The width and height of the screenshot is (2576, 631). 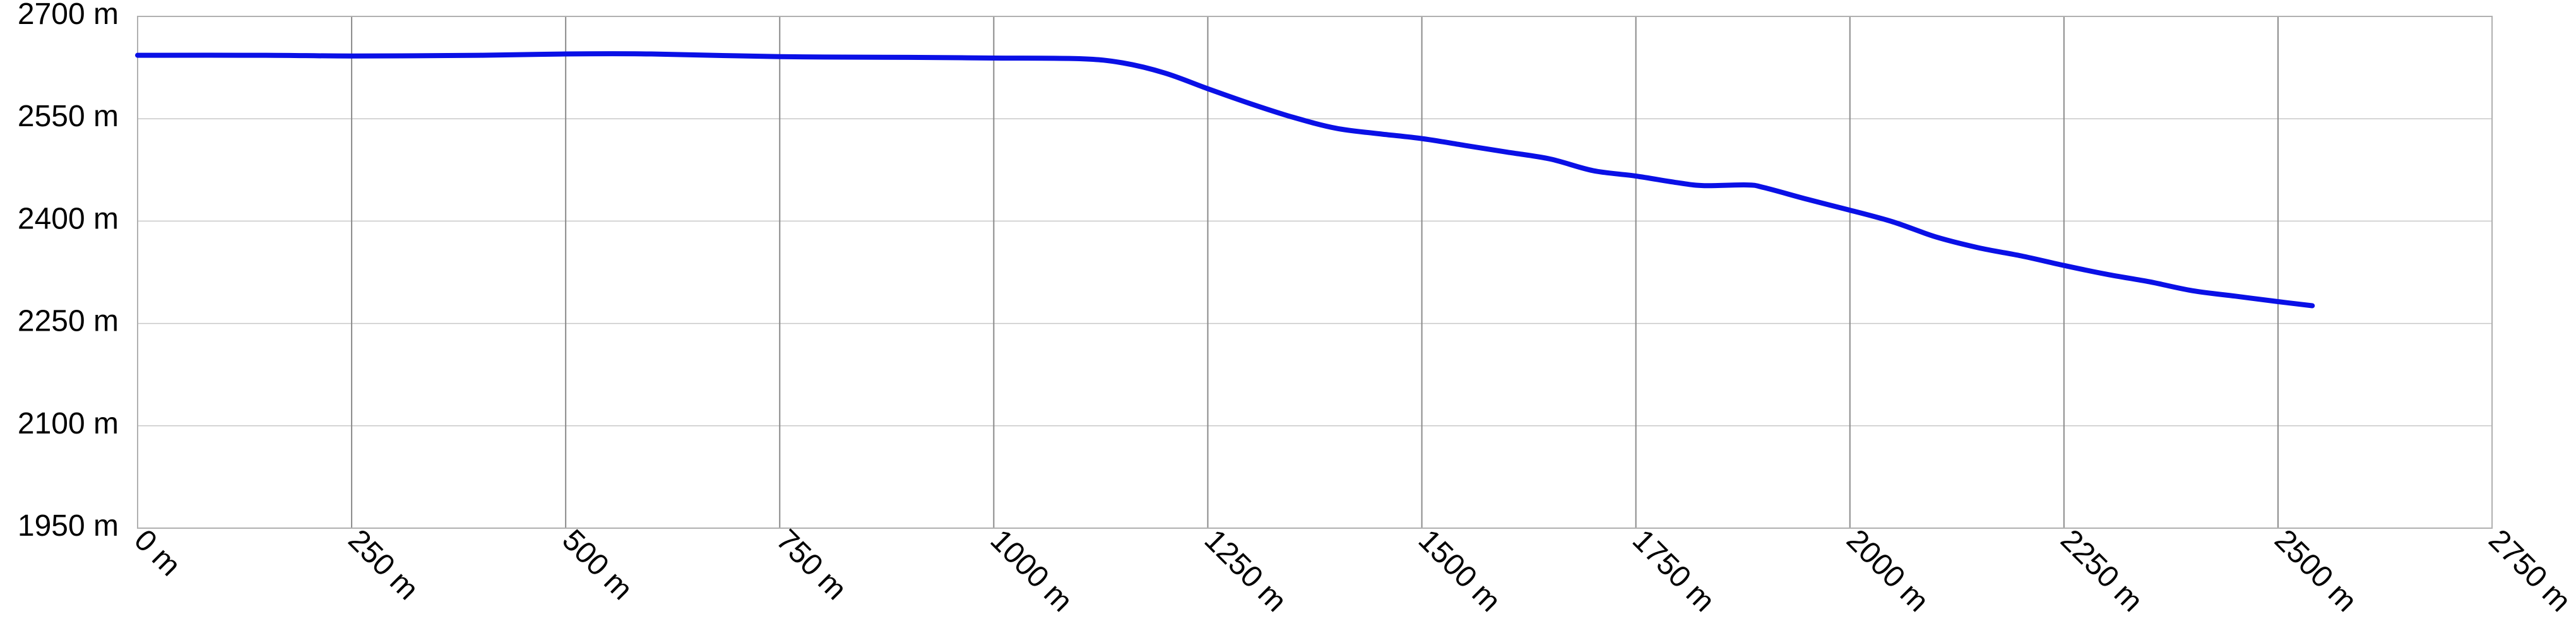 I want to click on x-tick-label: 750 m, so click(x=811, y=564).